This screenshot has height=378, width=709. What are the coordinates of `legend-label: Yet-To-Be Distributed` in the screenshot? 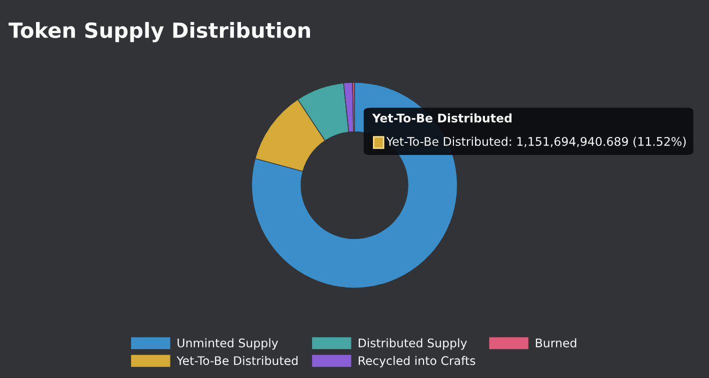 It's located at (237, 361).